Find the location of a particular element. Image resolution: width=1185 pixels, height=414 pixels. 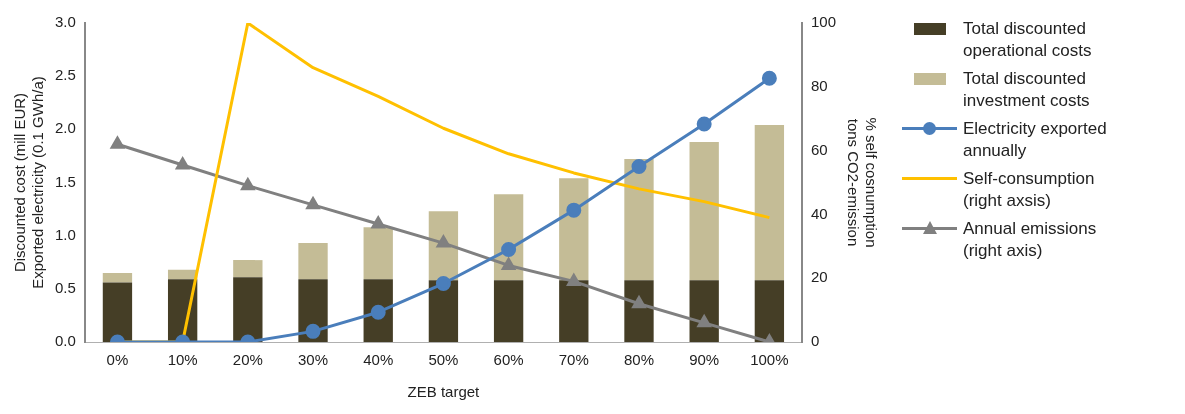

y-tick-label: 1.5 is located at coordinates (65, 181).